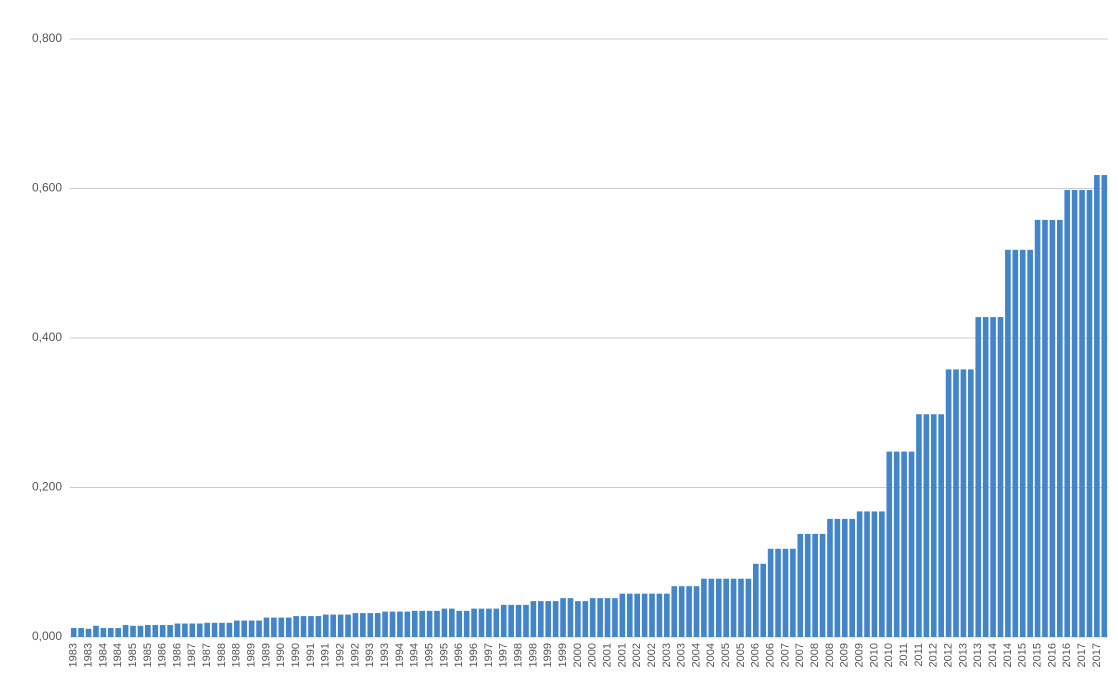  I want to click on x-tick-label: 1996, so click(474, 655).